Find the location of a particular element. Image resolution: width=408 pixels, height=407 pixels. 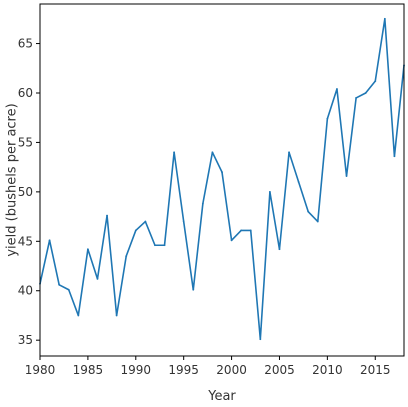

data-point-2015 is located at coordinates (375, 81).